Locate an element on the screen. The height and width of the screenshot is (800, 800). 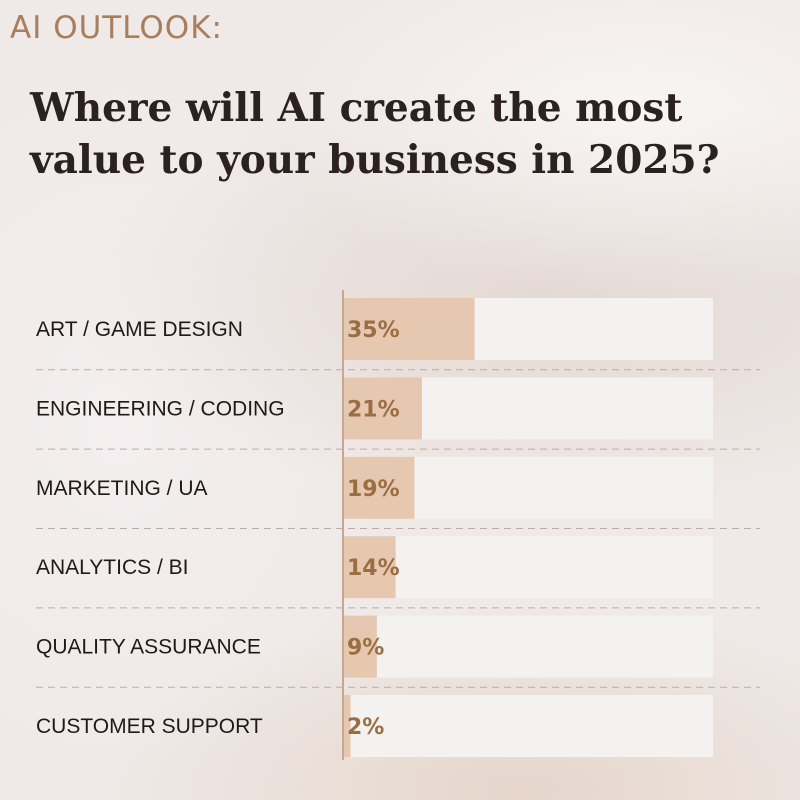
category-label: ANALYTICS / BI is located at coordinates (112, 567).